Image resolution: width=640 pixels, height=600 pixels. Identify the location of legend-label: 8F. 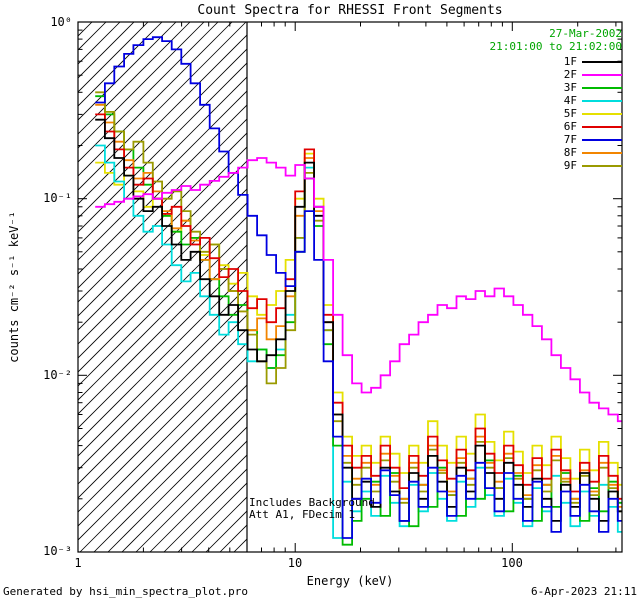
(570, 152).